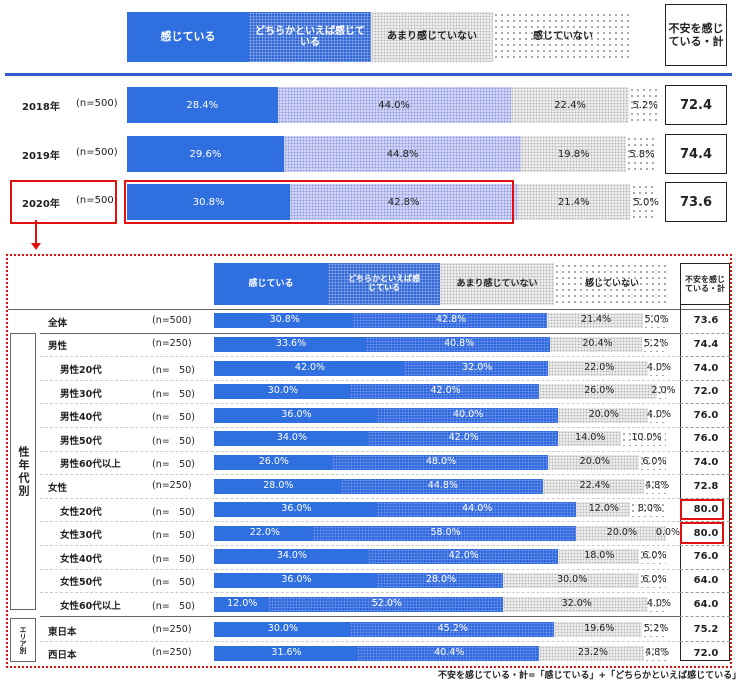 The image size is (737, 682). What do you see at coordinates (242, 603) in the screenshot?
I see `bar-value: 12.0%` at bounding box center [242, 603].